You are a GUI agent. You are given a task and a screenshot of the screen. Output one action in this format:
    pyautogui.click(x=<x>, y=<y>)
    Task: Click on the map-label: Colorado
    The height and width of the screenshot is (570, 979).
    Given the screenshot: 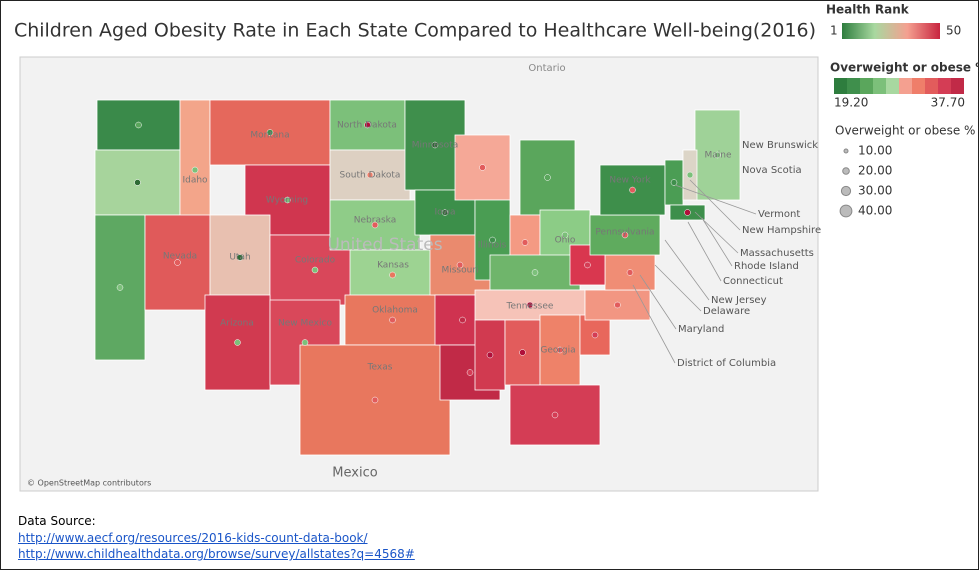 What is the action you would take?
    pyautogui.click(x=315, y=261)
    